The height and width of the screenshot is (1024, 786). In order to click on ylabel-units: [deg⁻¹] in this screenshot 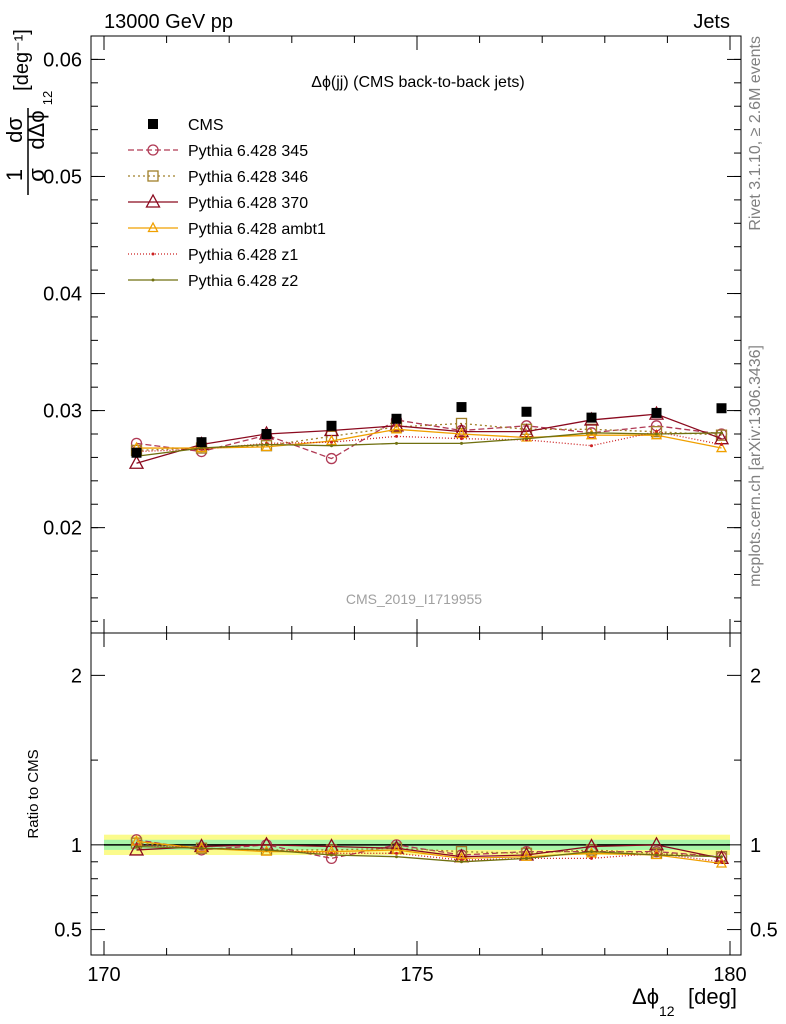, I will do `click(22, 60)`.